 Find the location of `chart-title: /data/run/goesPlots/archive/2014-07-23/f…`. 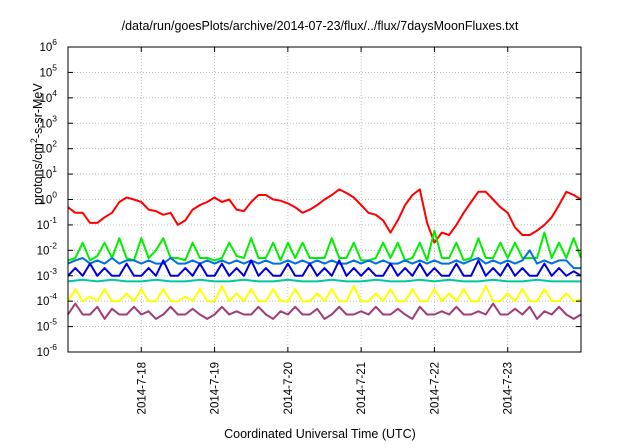

chart-title: /data/run/goesPlots/archive/2014-07-23/f… is located at coordinates (320, 26).